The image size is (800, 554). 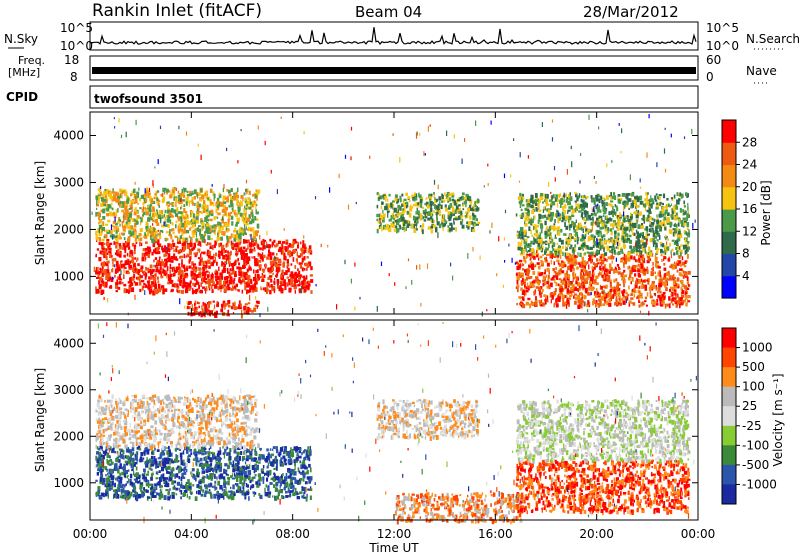 What do you see at coordinates (148, 99) in the screenshot?
I see `cpid-value: twofsound 3501` at bounding box center [148, 99].